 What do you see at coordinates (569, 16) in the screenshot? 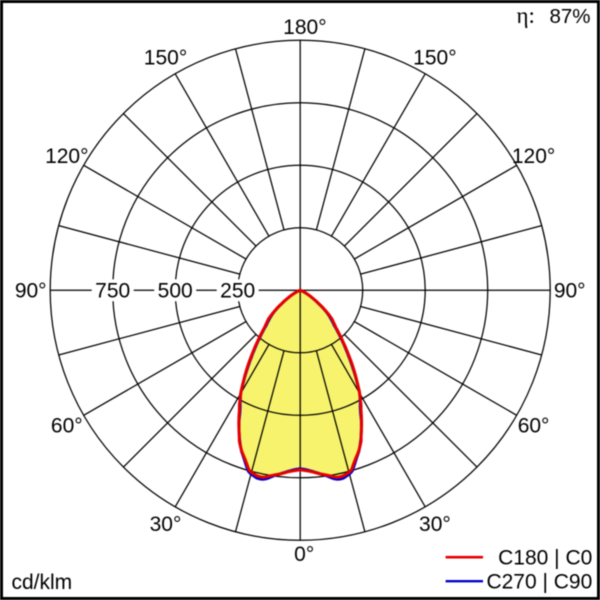
I see `svg-text: 87%` at bounding box center [569, 16].